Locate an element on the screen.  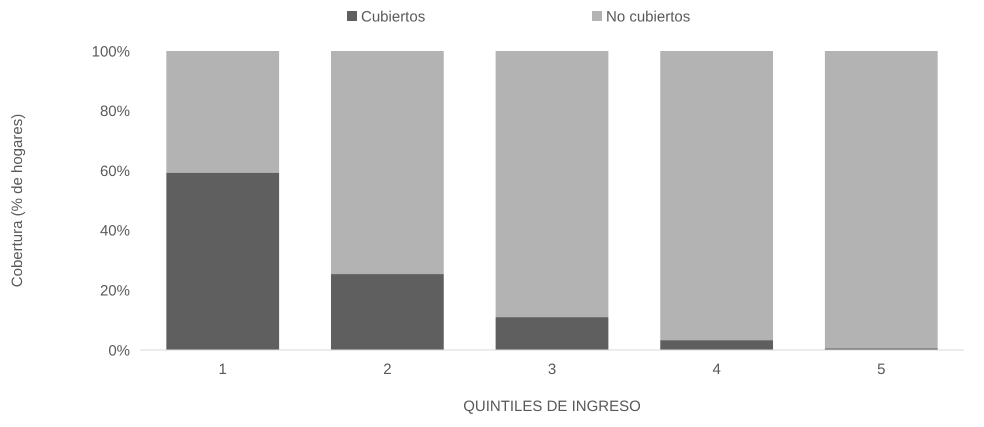
x-tick-label: 3 is located at coordinates (552, 369).